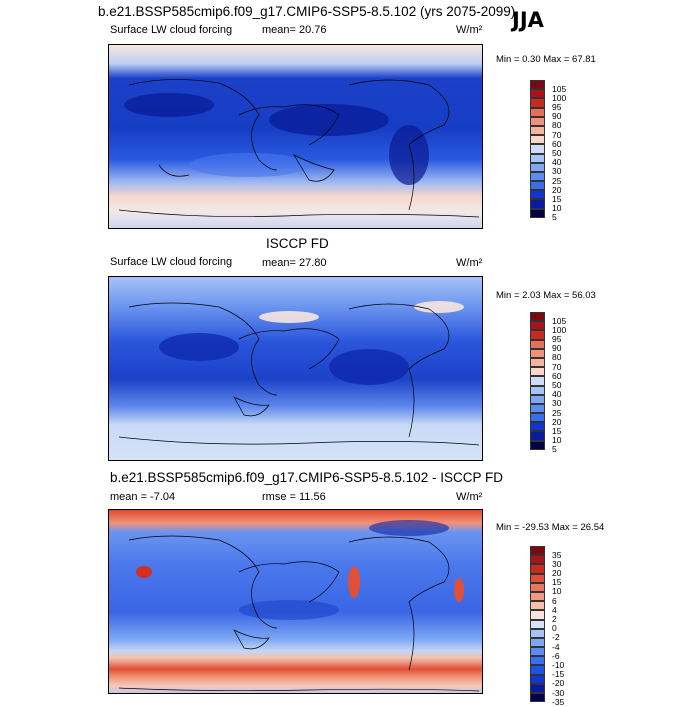 The height and width of the screenshot is (707, 700). I want to click on panel1-variable-label: Surface LW cloud forcing, so click(171, 30).